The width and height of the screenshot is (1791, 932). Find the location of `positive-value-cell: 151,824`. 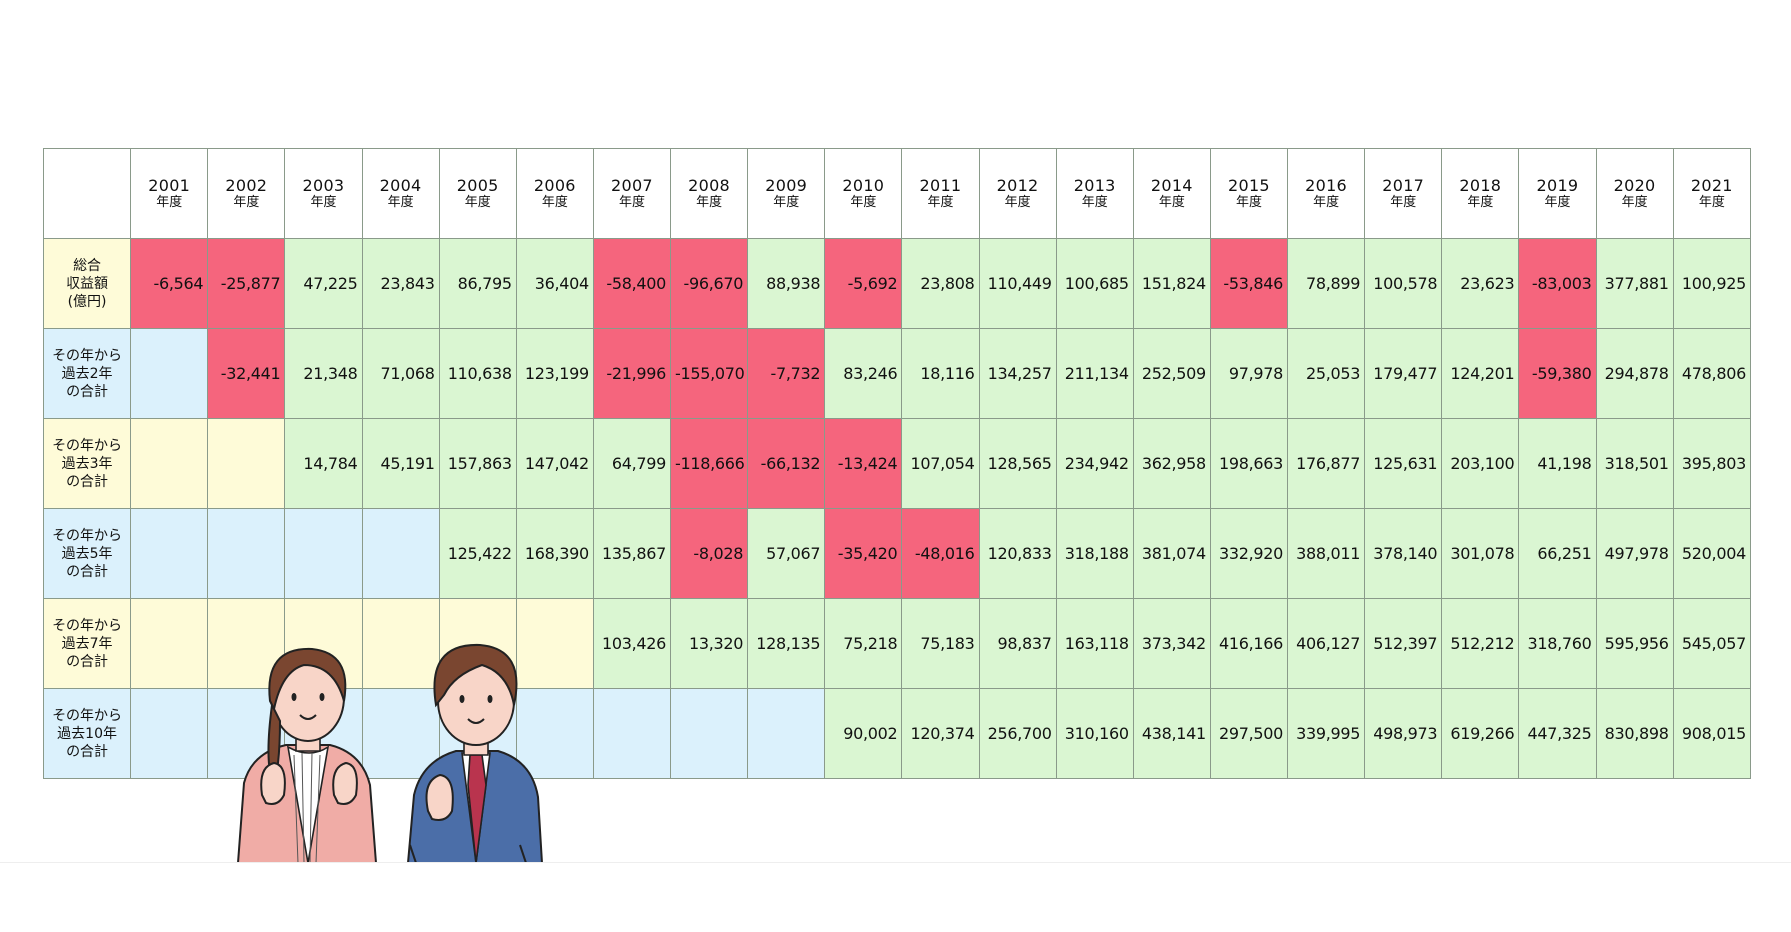

positive-value-cell: 151,824 is located at coordinates (1171, 283).